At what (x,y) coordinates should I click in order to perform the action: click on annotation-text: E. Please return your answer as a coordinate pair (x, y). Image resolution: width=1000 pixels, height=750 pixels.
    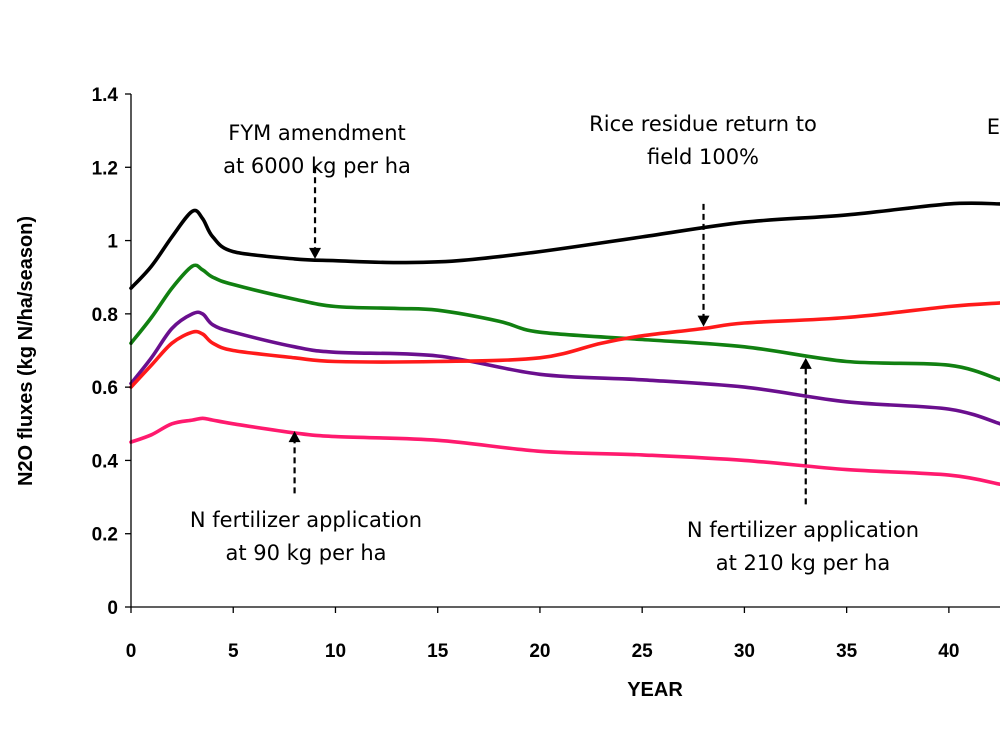
    Looking at the image, I should click on (993, 127).